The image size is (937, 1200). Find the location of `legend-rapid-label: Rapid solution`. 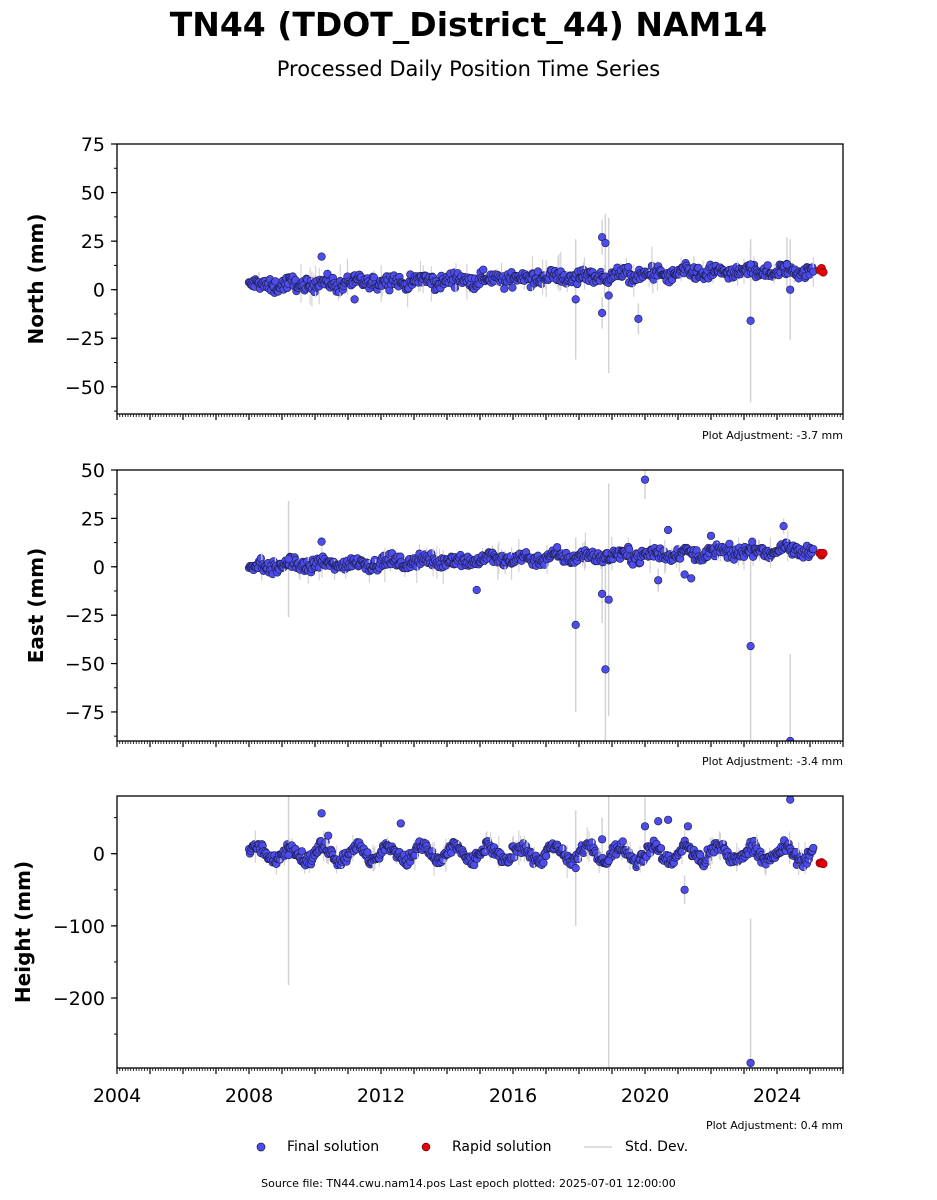

legend-rapid-label: Rapid solution is located at coordinates (502, 1147).